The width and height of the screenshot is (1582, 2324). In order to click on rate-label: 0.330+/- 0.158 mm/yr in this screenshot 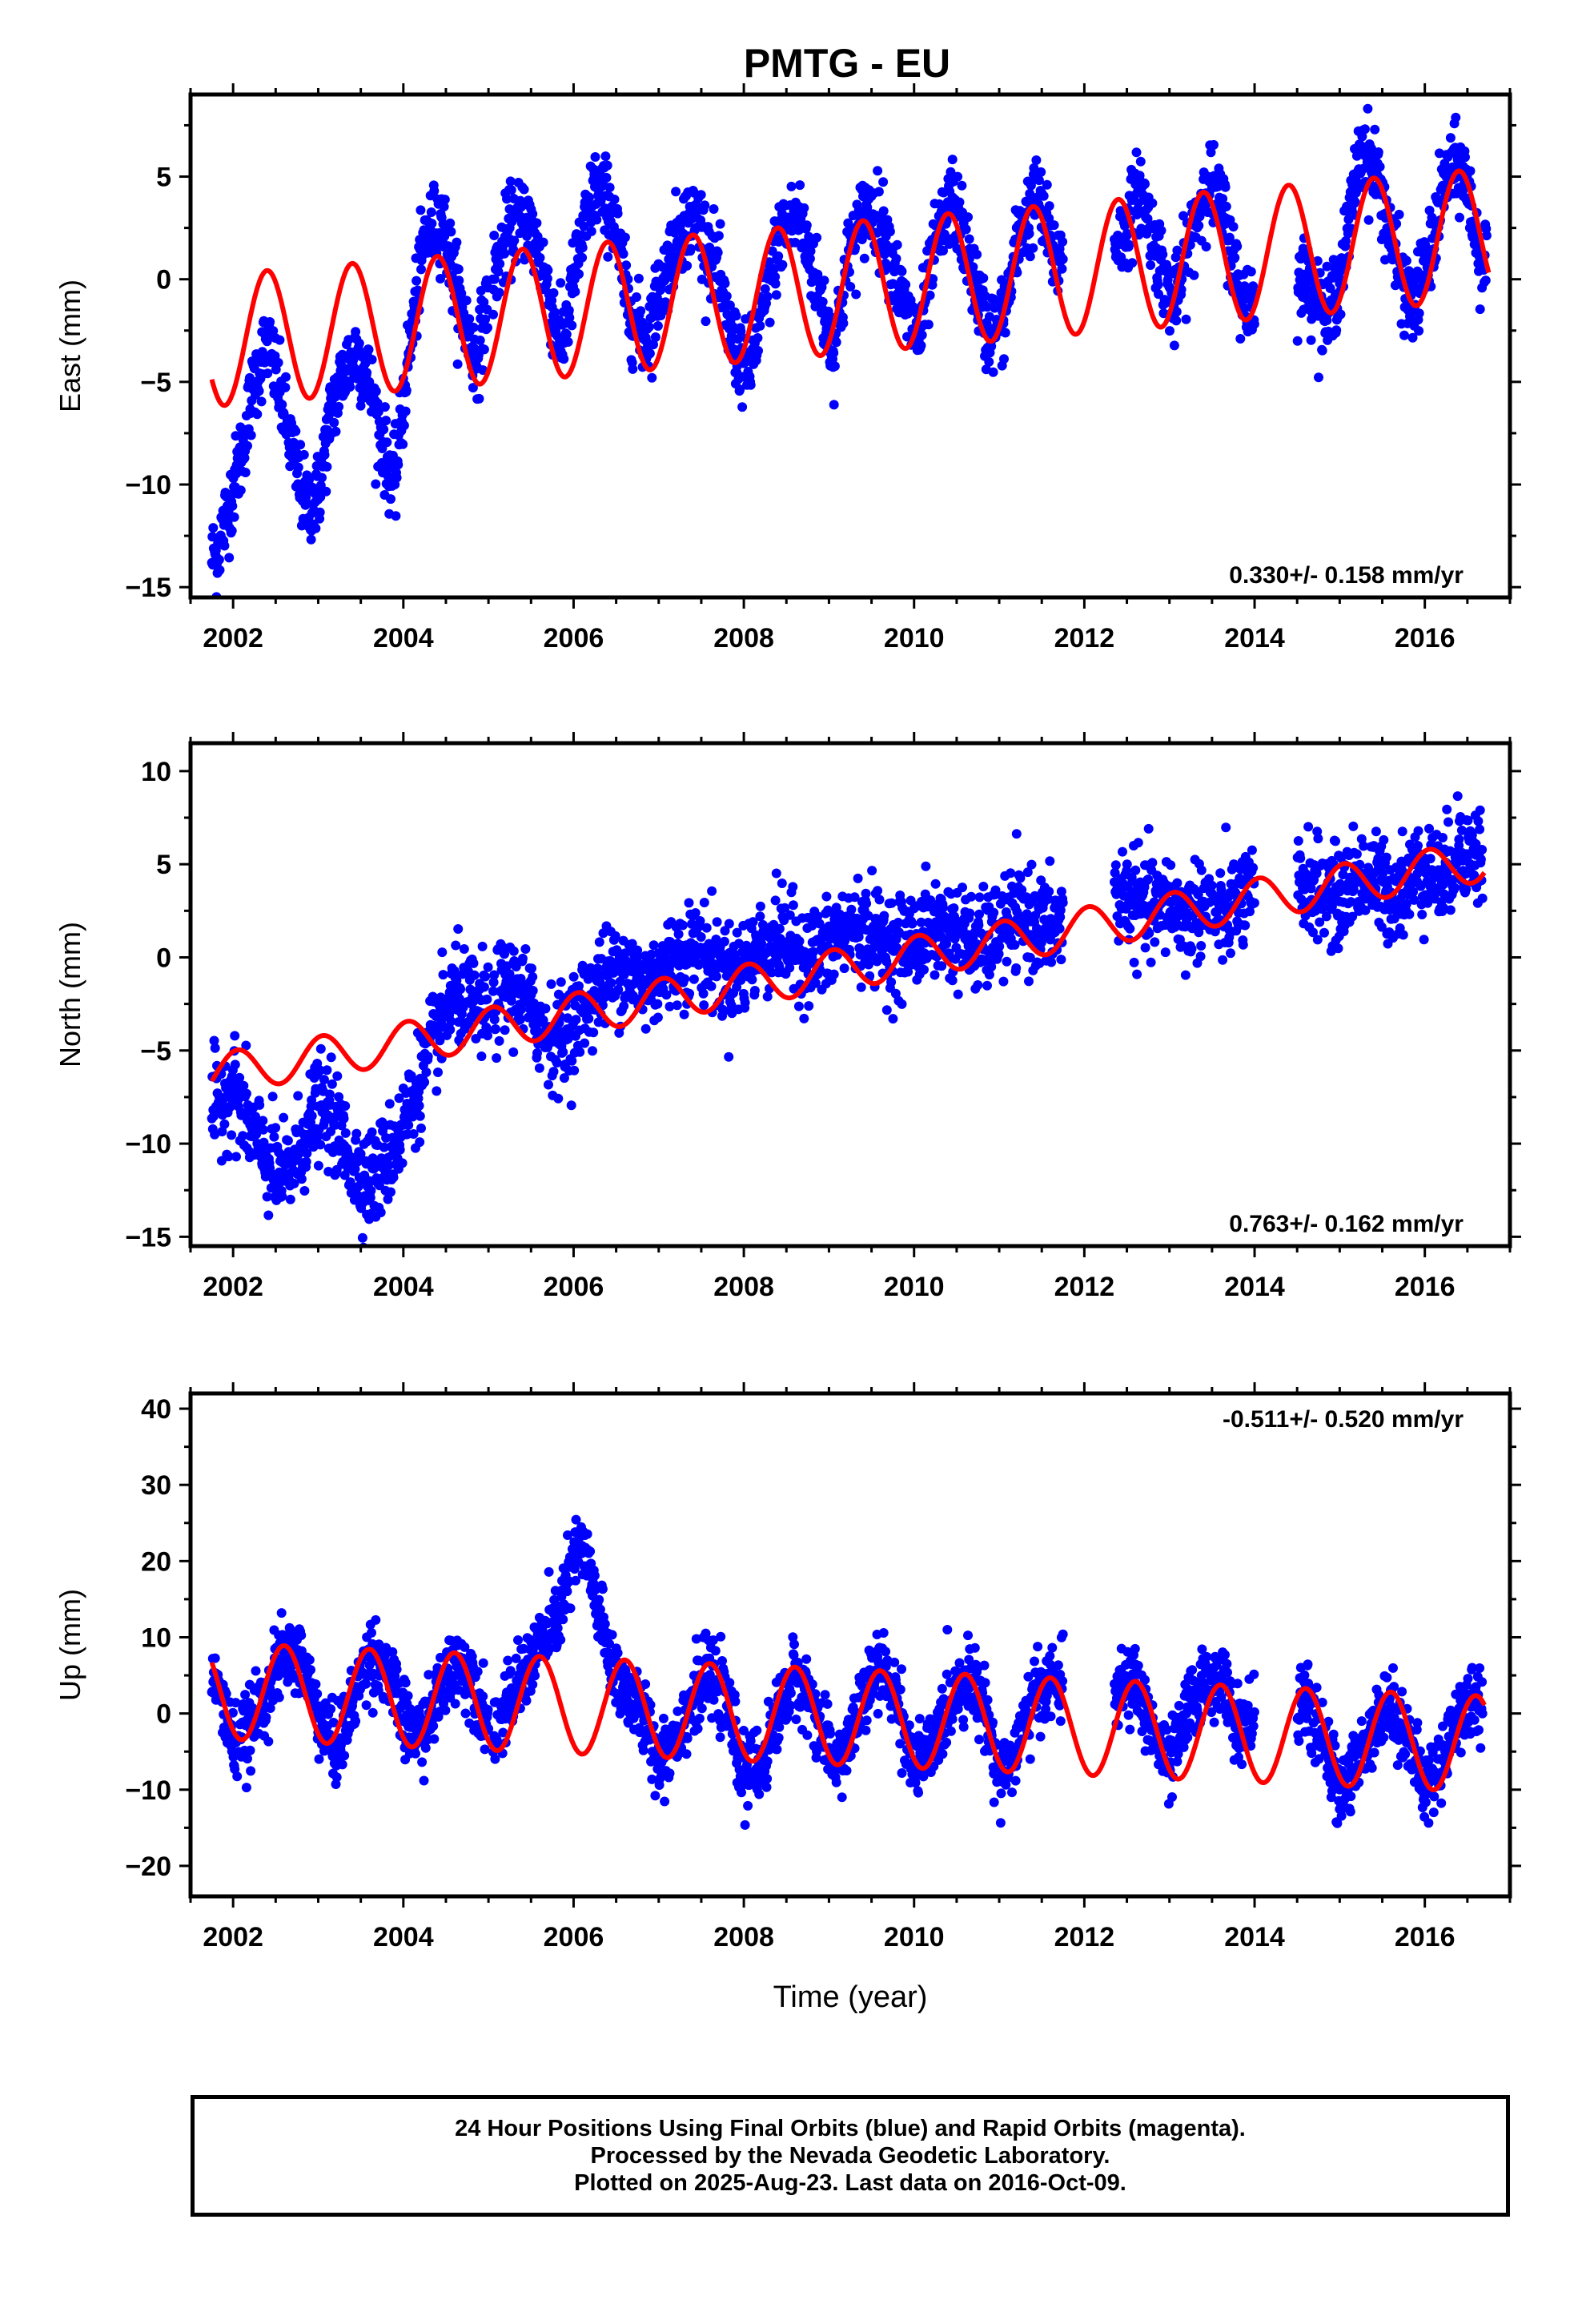, I will do `click(1346, 575)`.